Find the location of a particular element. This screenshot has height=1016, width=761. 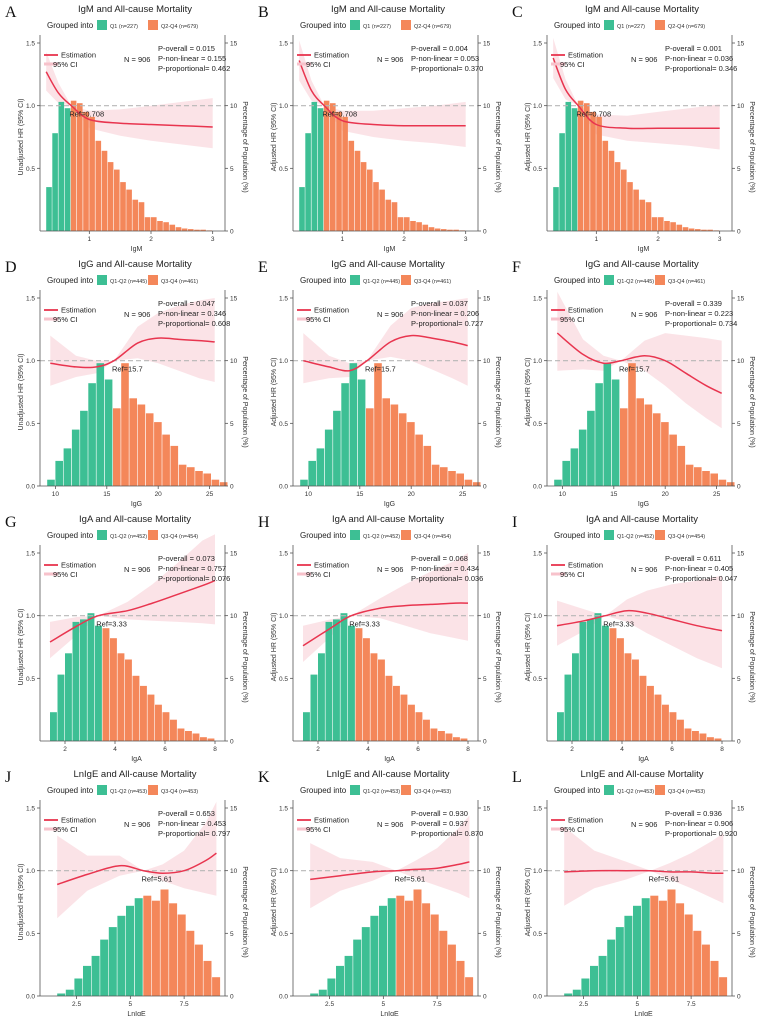

p-value-1: P-non-linear = 0.405 is located at coordinates (699, 568).